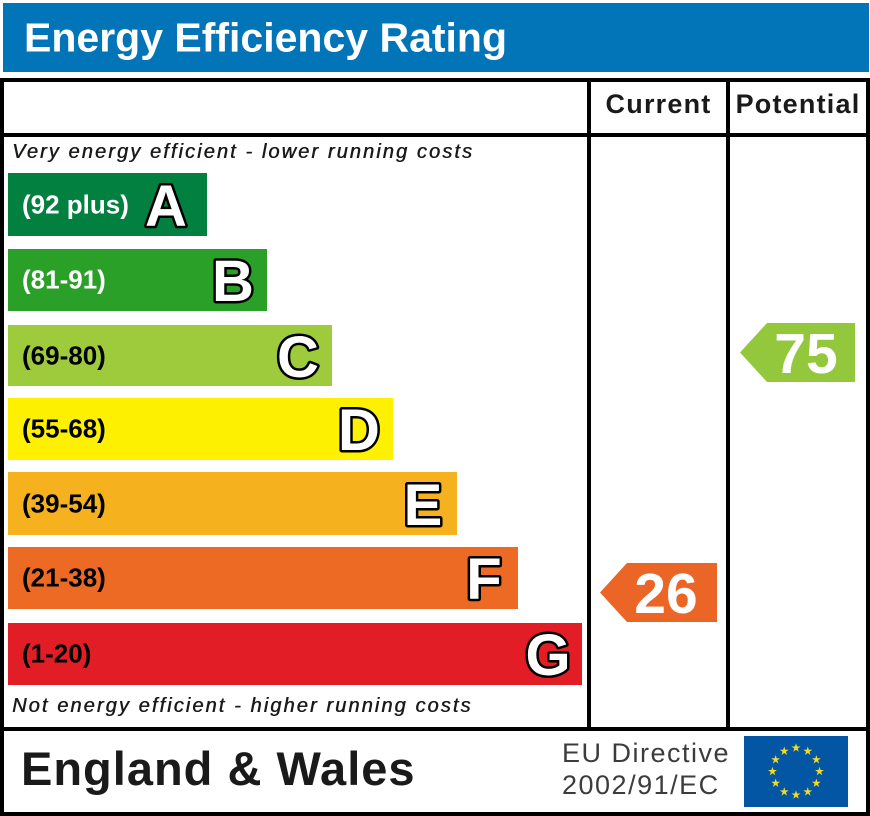  I want to click on svg-text: D, so click(359, 429).